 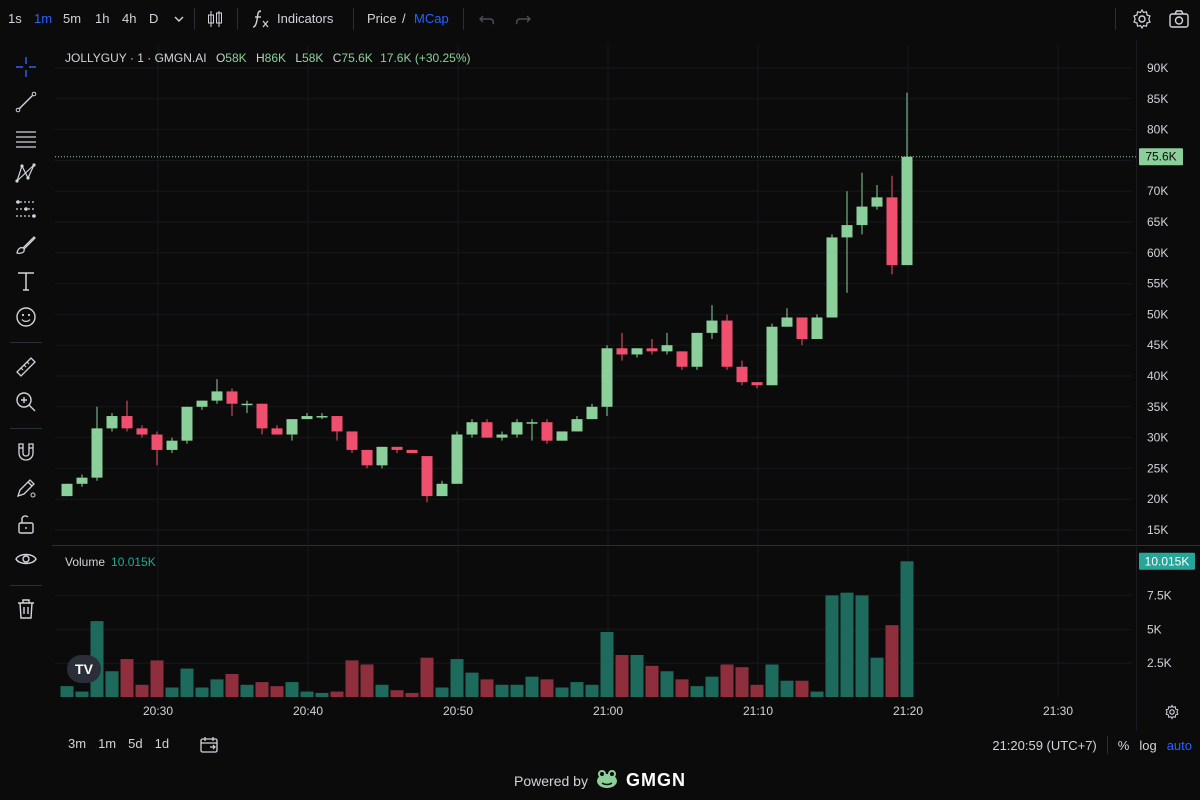 What do you see at coordinates (236, 58) in the screenshot?
I see `open-value: 58K` at bounding box center [236, 58].